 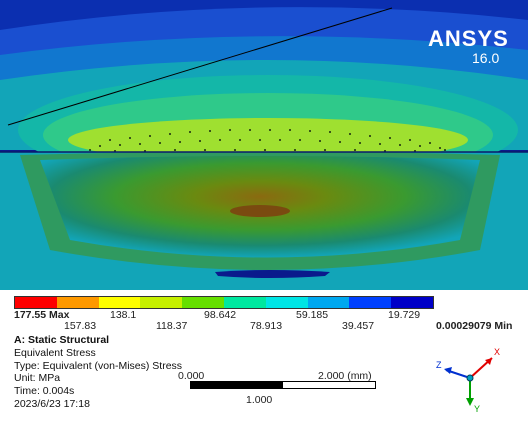 I want to click on legend-value-bottom-2: 118.37, so click(x=172, y=326).